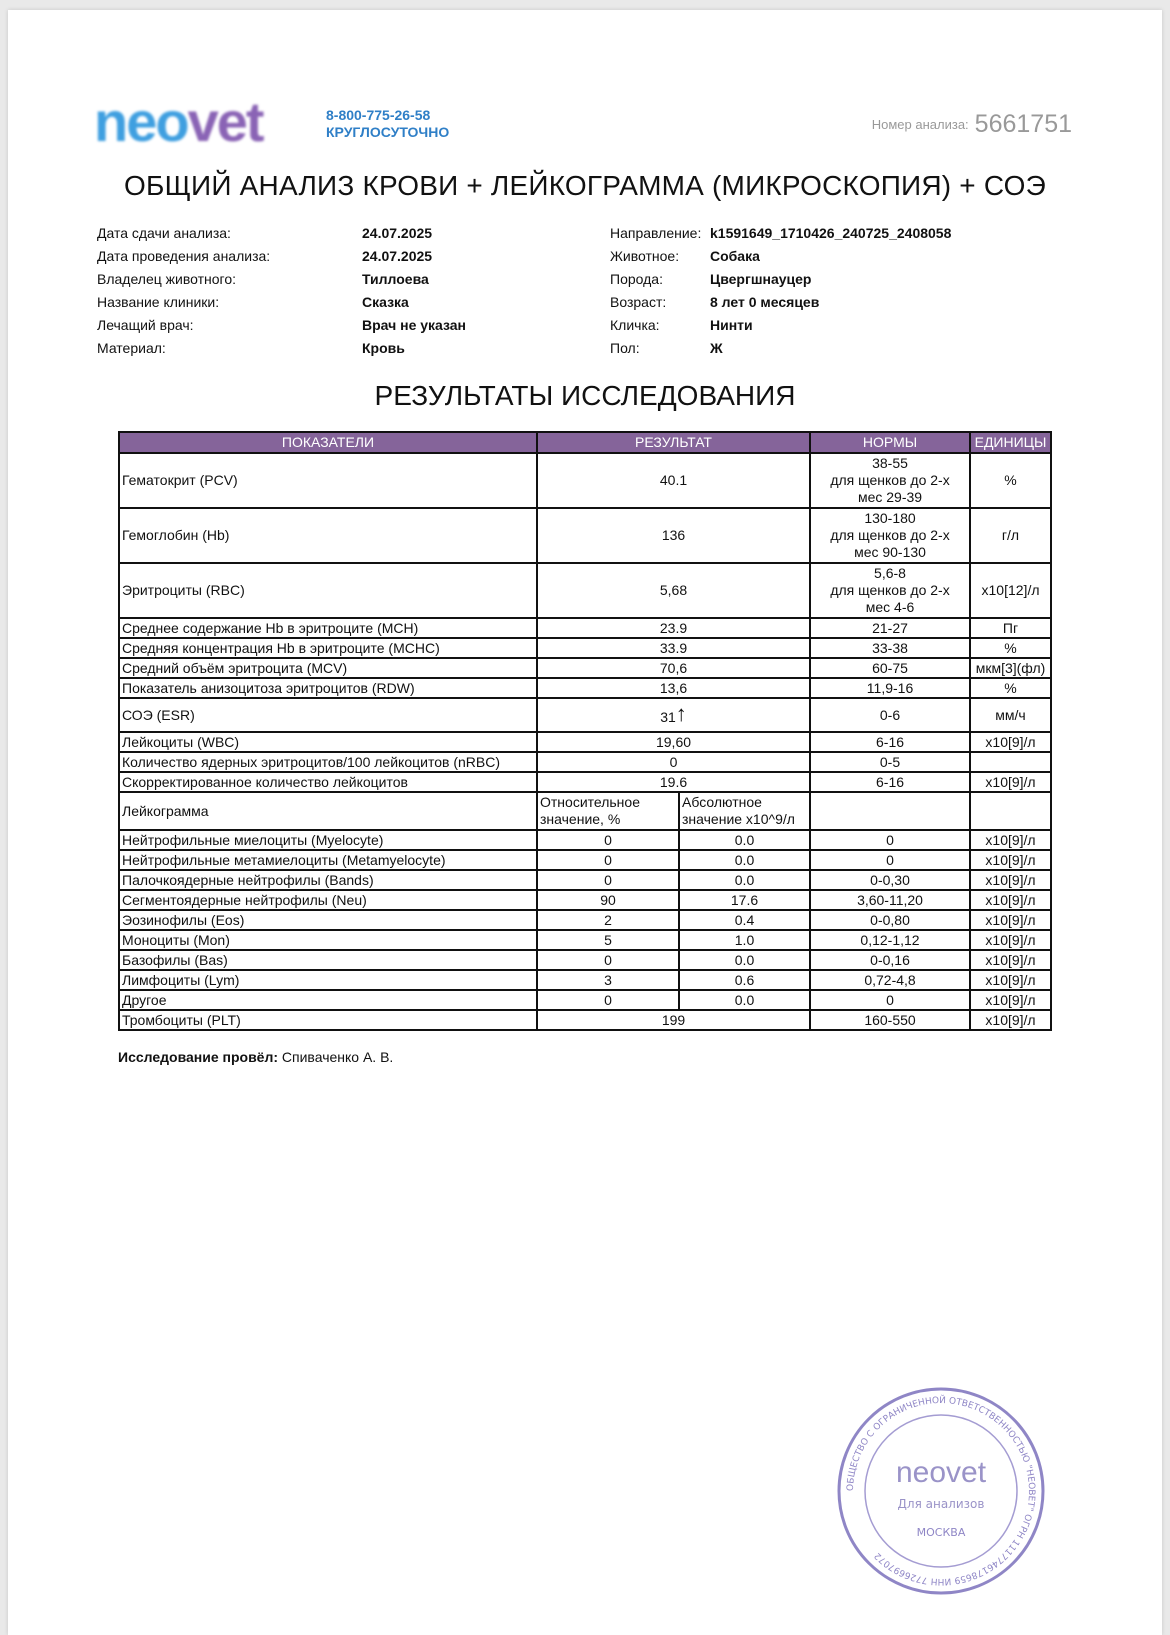 This screenshot has height=1635, width=1170. What do you see at coordinates (744, 920) in the screenshot?
I see `absolute-value: 0.4` at bounding box center [744, 920].